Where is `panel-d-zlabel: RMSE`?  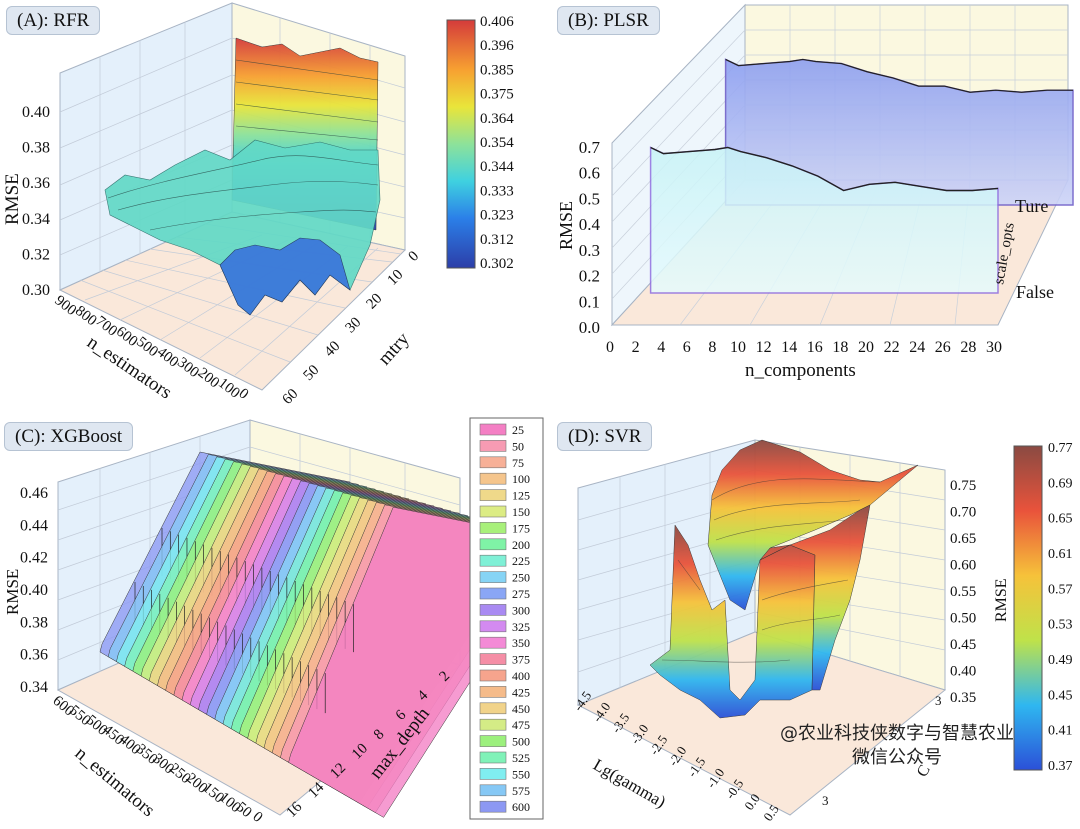
panel-d-zlabel: RMSE is located at coordinates (1001, 600).